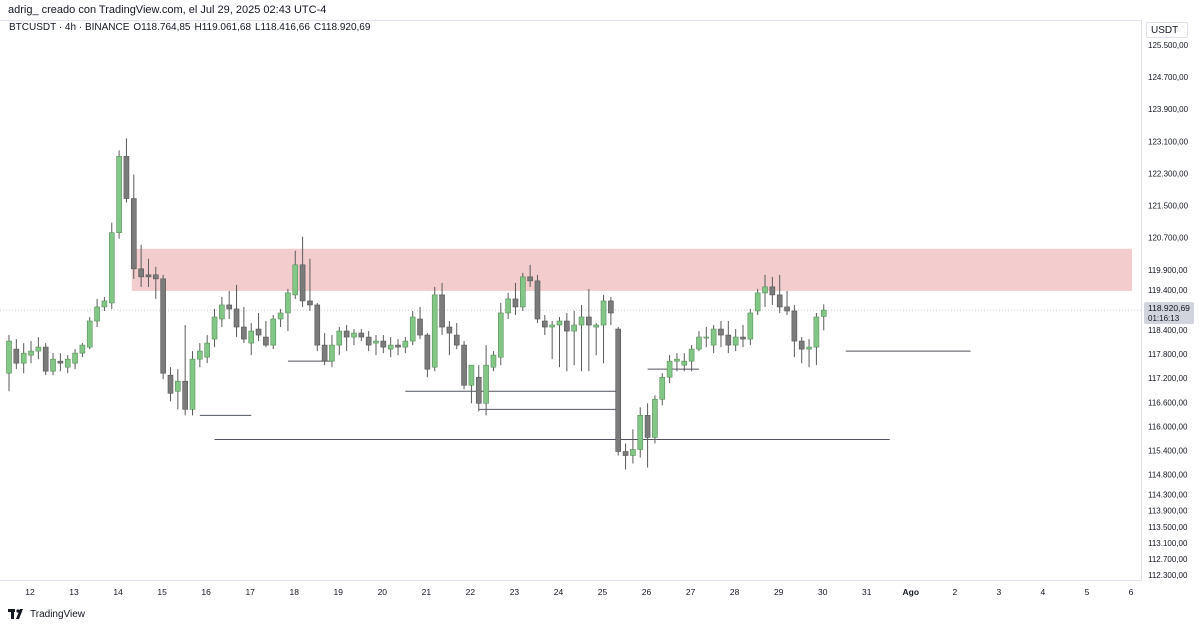 Image resolution: width=1200 pixels, height=625 pixels. Describe the element at coordinates (1168, 559) in the screenshot. I see `price-tick-label: 112.700,00` at that location.